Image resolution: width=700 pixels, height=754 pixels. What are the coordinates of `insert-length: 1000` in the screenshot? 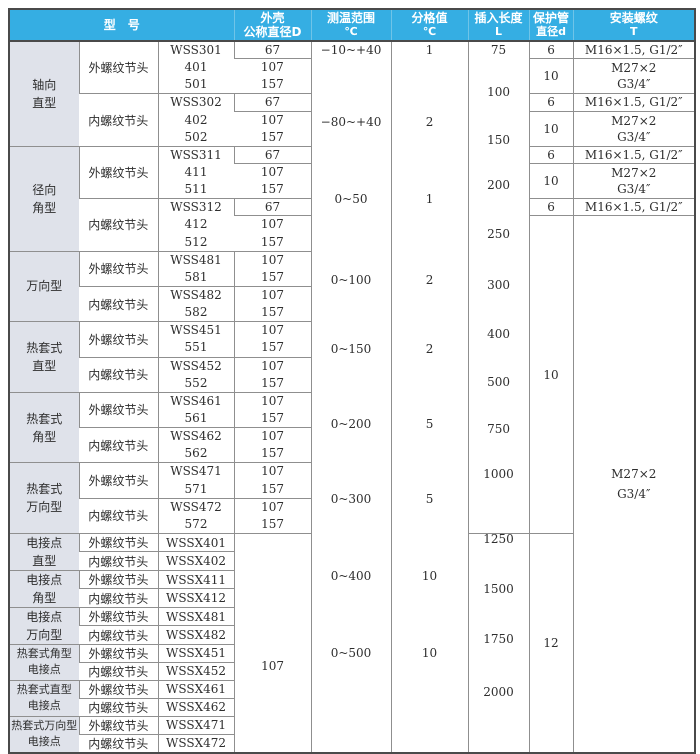 It's located at (498, 474).